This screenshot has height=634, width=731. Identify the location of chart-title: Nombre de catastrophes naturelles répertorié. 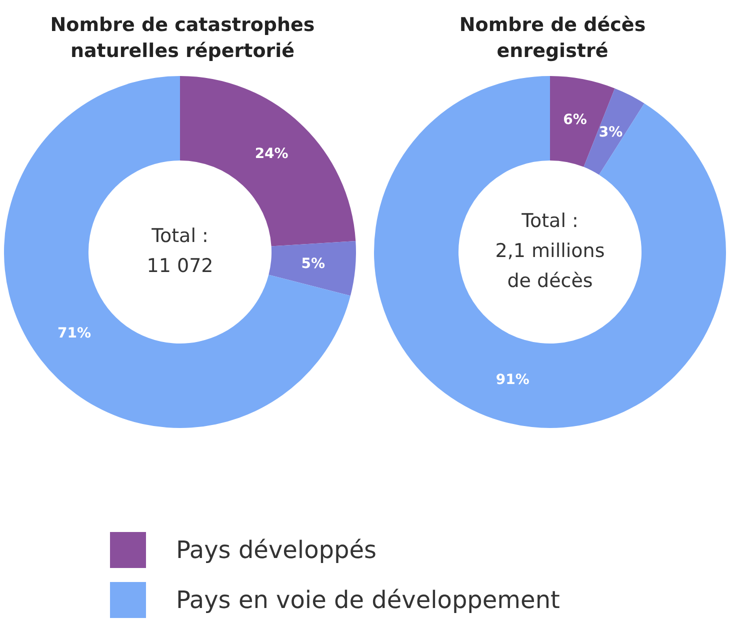
(182, 38).